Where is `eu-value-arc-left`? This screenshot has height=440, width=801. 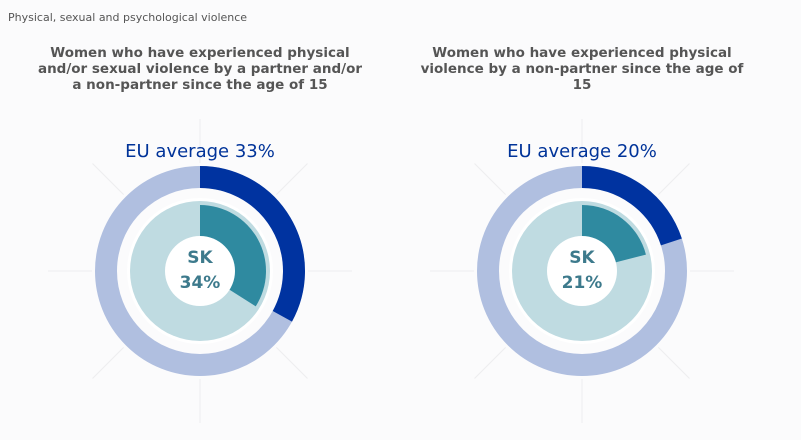
eu-value-arc-left is located at coordinates (252, 244).